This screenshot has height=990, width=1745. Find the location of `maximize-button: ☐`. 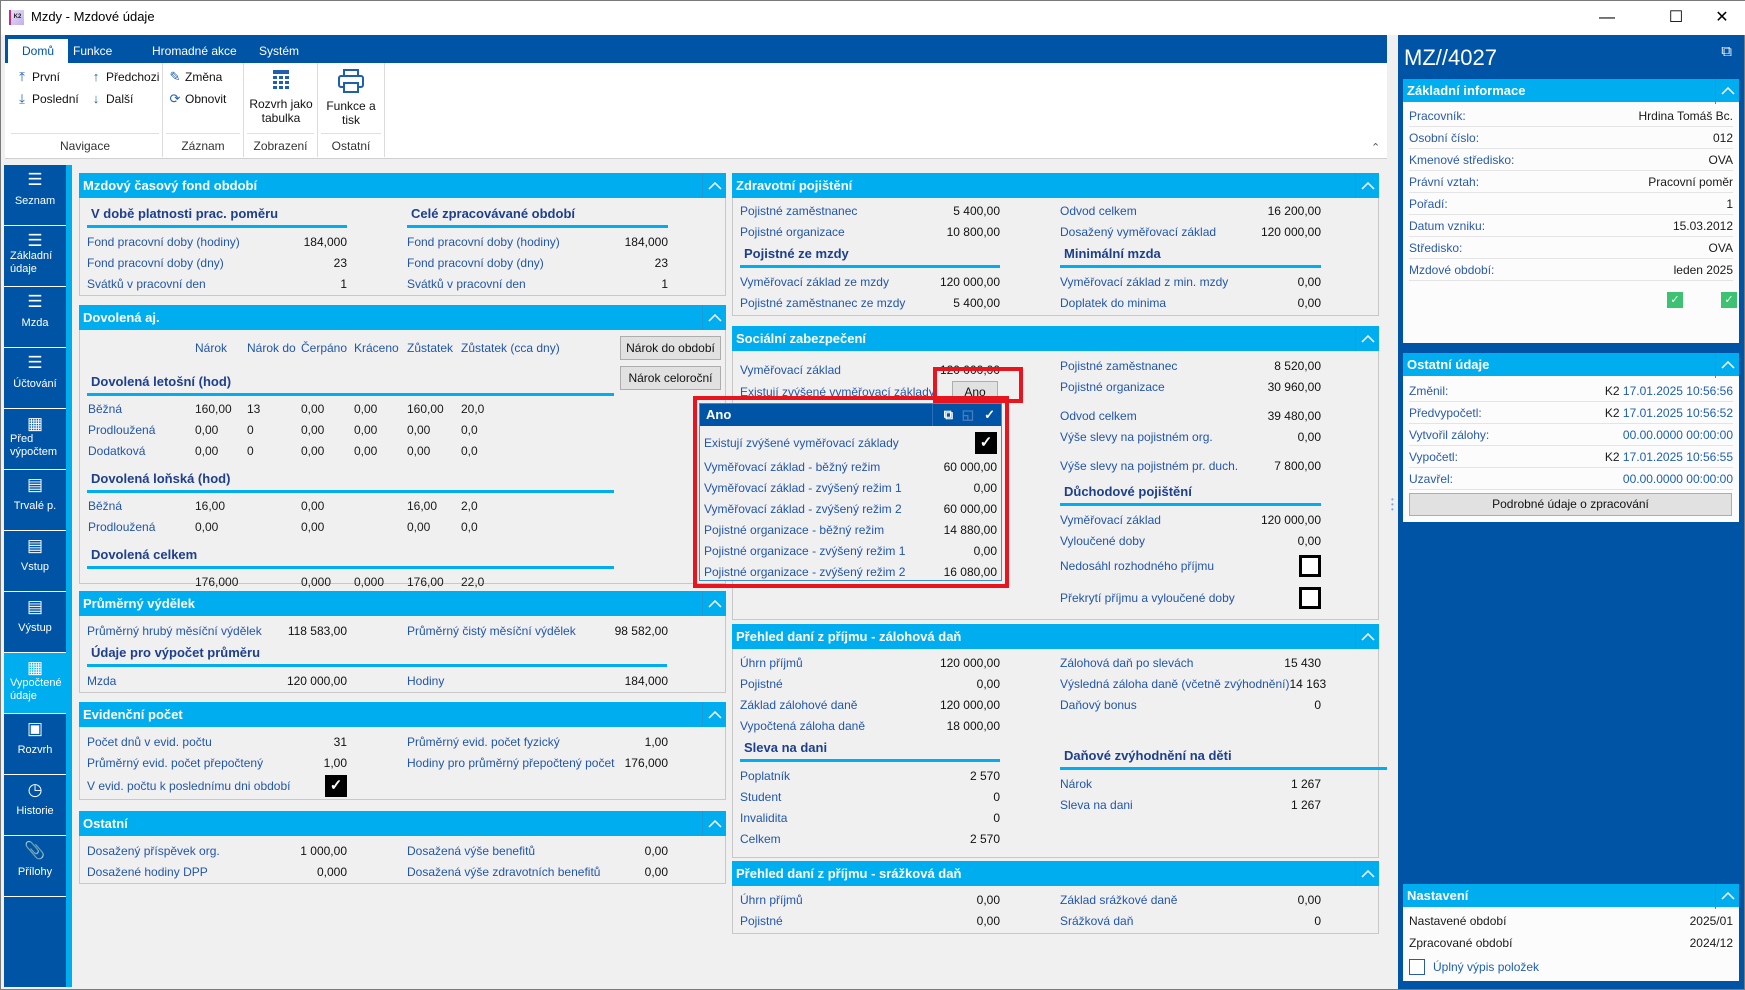

maximize-button: ☐ is located at coordinates (1676, 17).